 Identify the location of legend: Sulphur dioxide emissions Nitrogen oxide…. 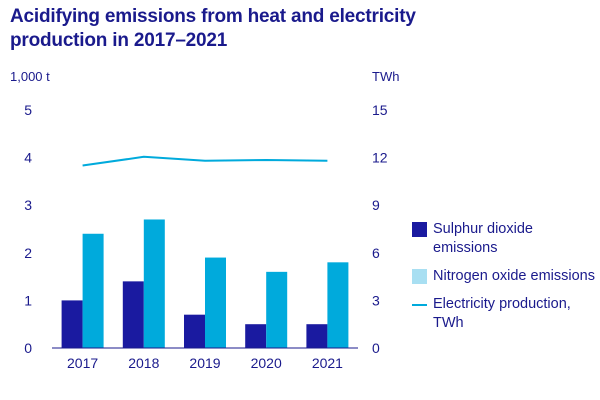
(504, 281).